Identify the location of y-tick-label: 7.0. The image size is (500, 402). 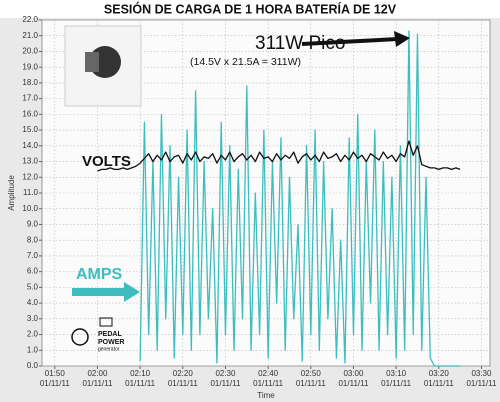
(33, 255).